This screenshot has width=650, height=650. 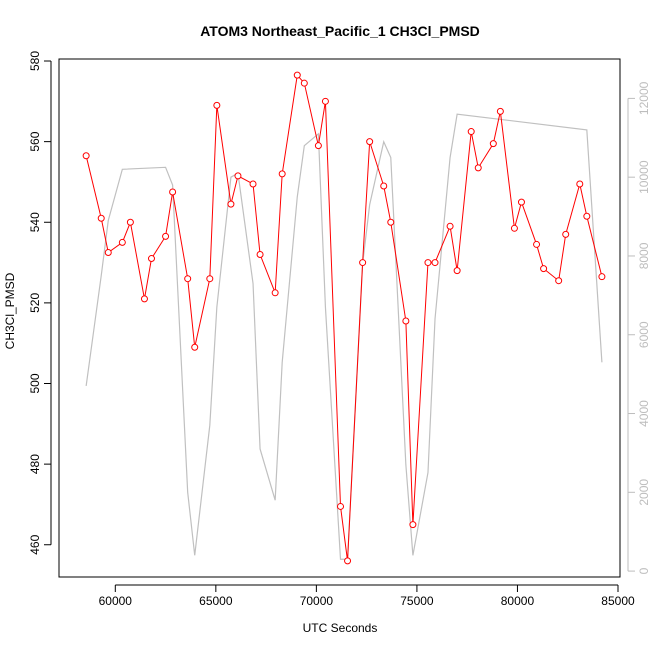 What do you see at coordinates (643, 334) in the screenshot?
I see `y2-tick-label: 6000` at bounding box center [643, 334].